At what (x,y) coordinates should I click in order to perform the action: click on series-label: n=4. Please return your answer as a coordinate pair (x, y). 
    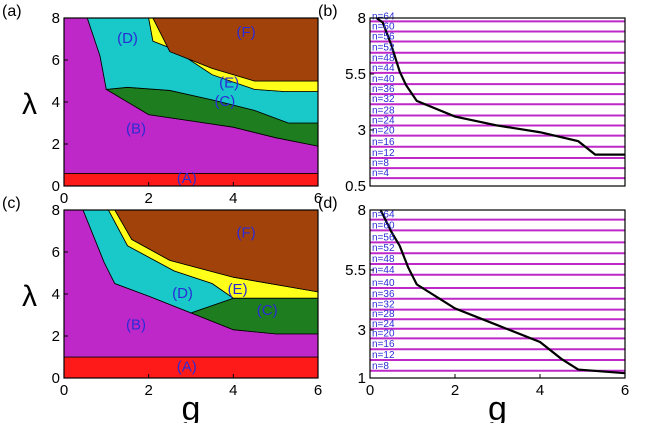
    Looking at the image, I should click on (380, 173).